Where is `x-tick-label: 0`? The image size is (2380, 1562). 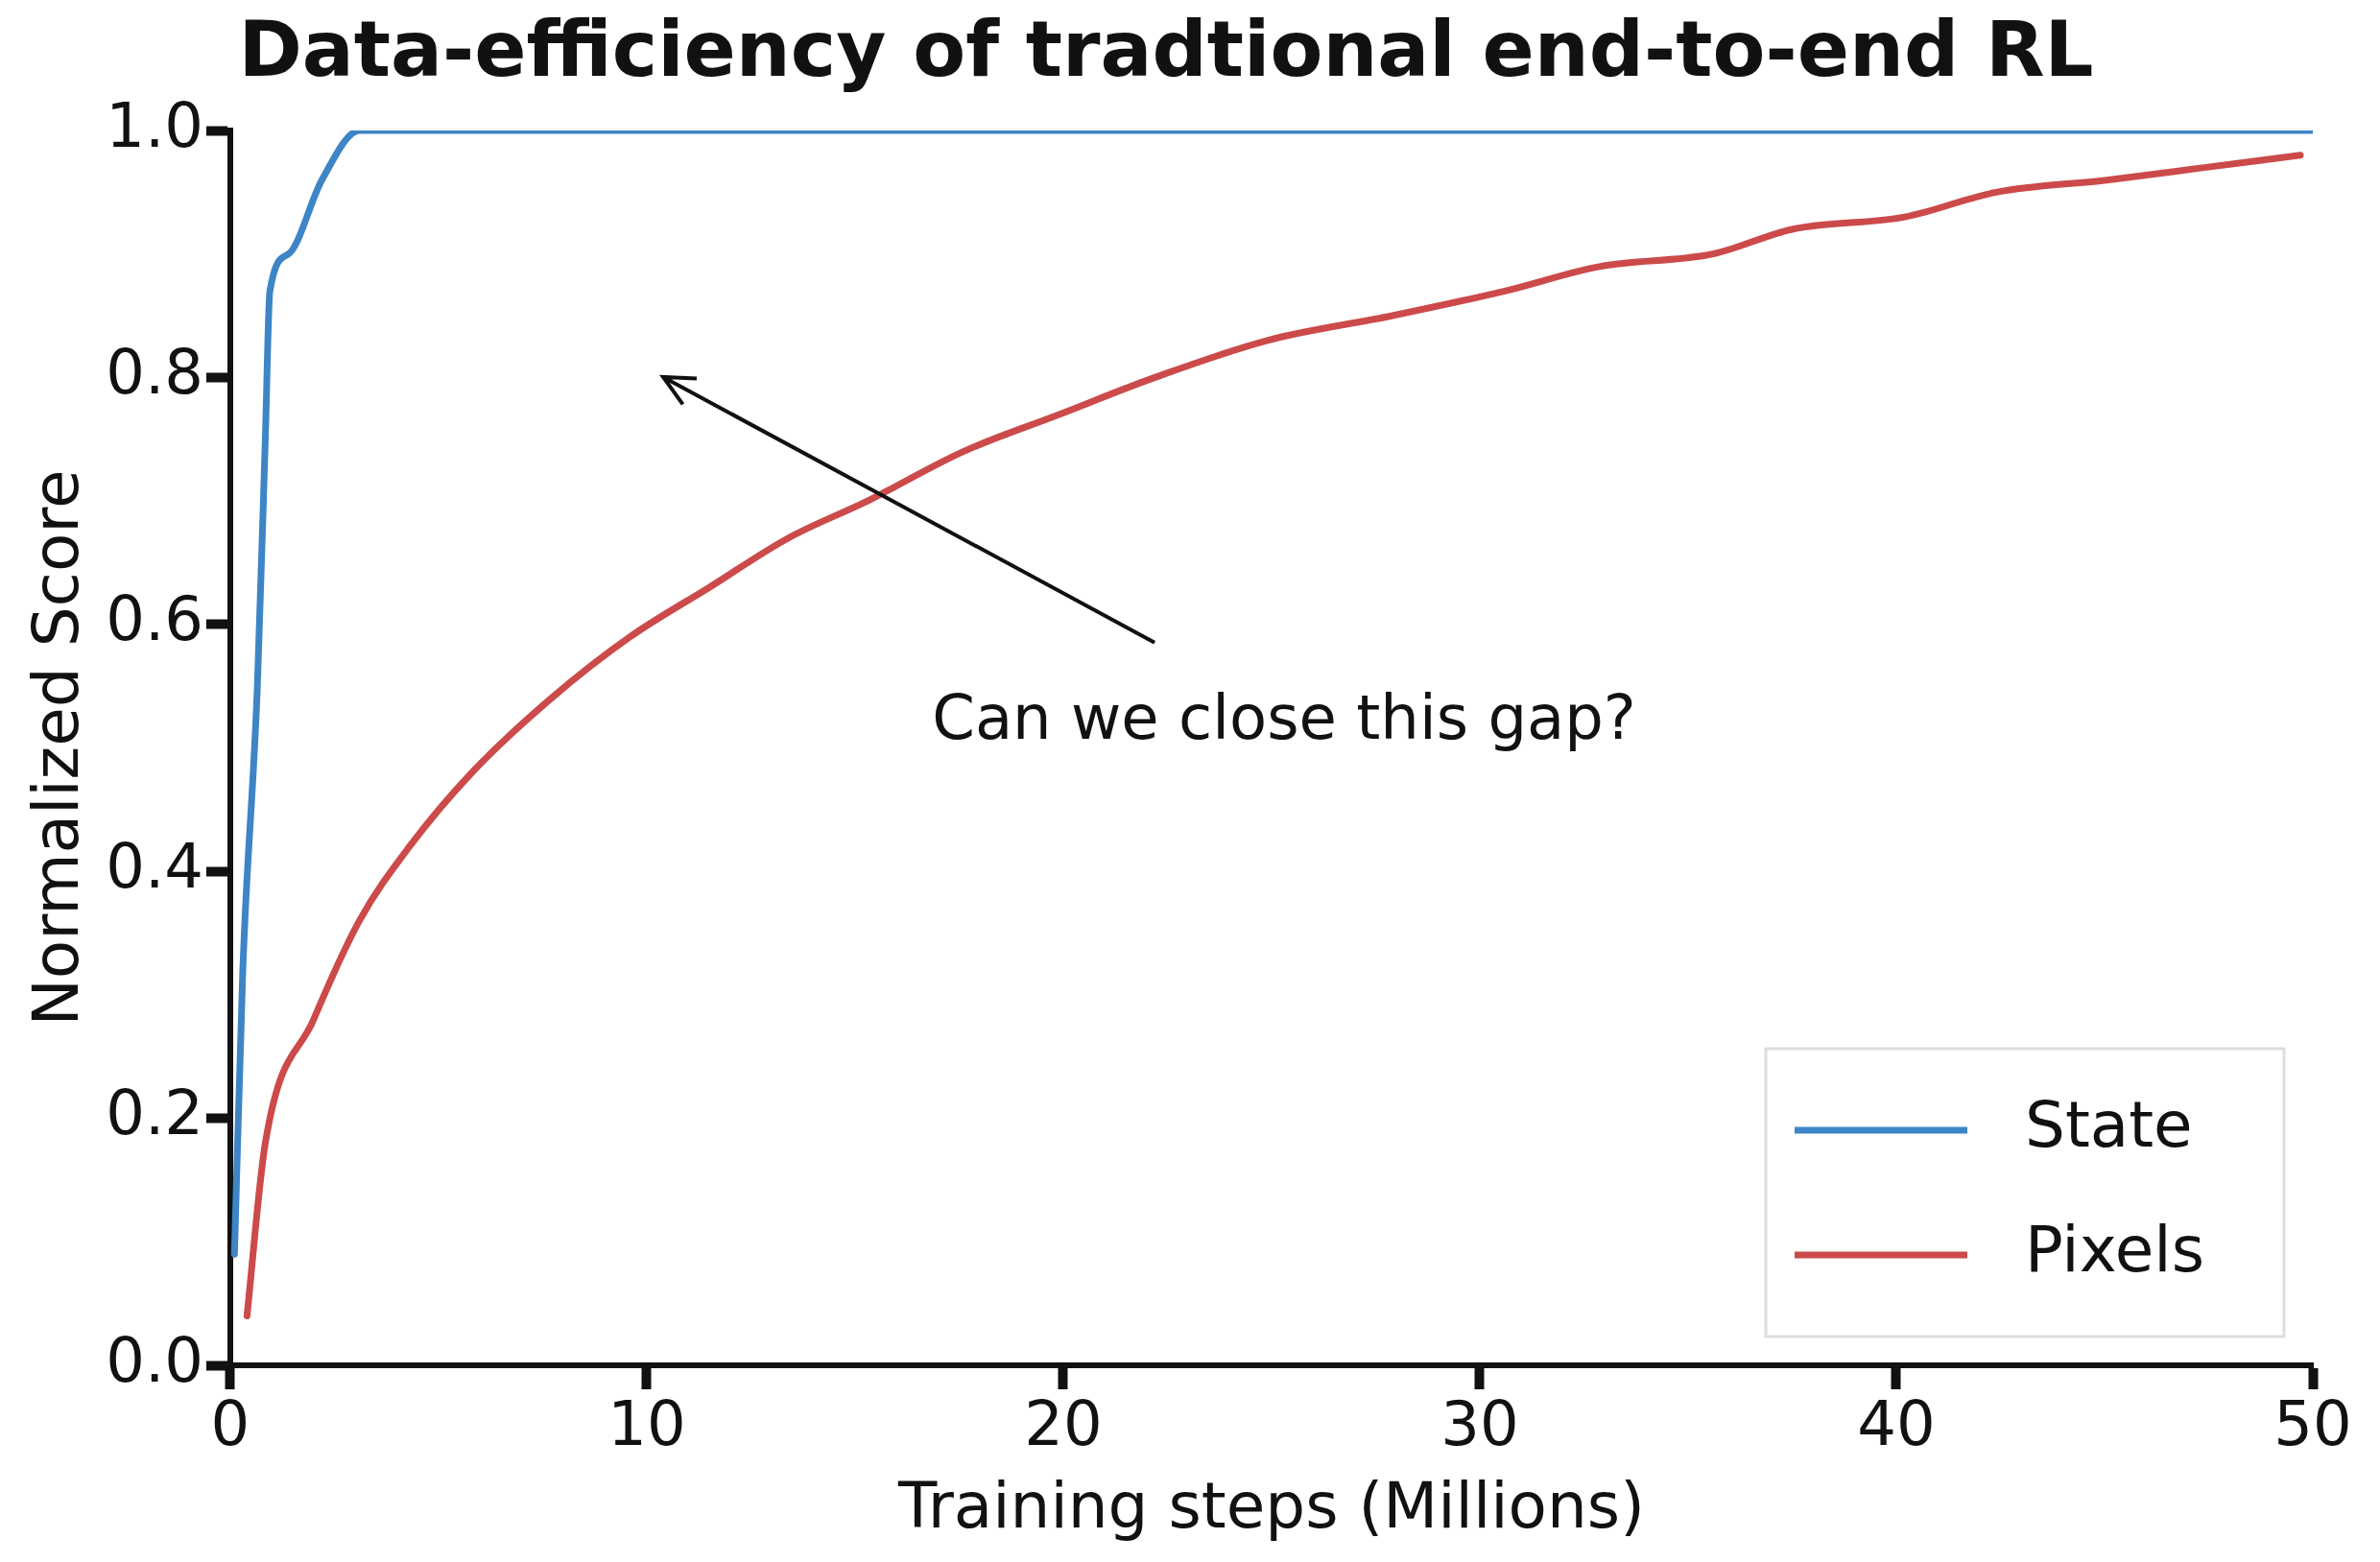 x-tick-label: 0 is located at coordinates (230, 1424).